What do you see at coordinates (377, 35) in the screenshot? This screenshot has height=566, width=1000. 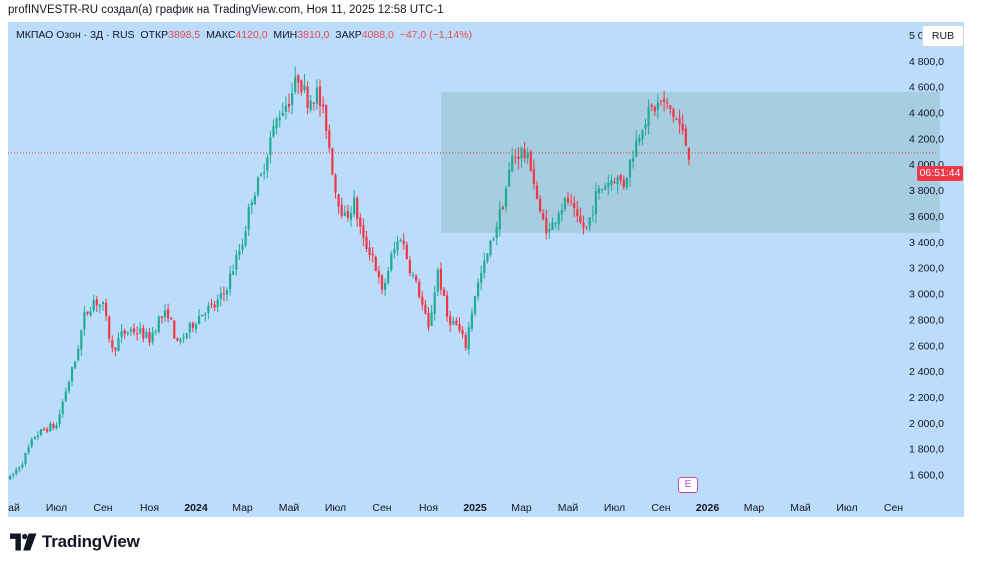 I see `close-value: 4088,0` at bounding box center [377, 35].